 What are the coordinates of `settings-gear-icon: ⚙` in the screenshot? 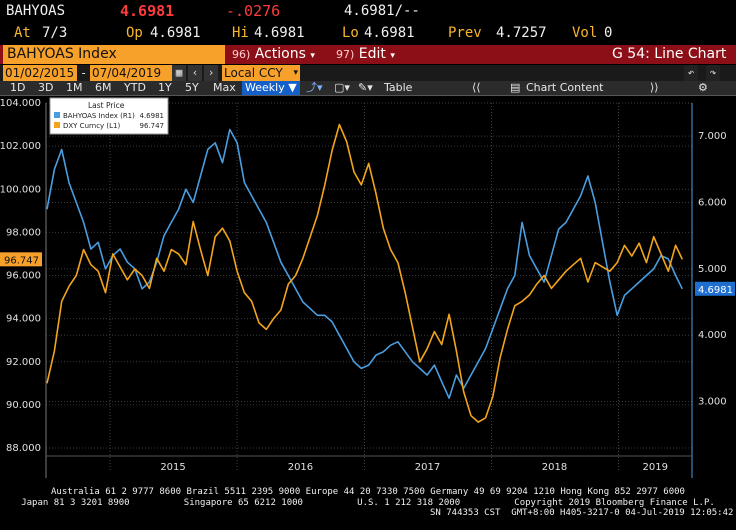 It's located at (703, 87).